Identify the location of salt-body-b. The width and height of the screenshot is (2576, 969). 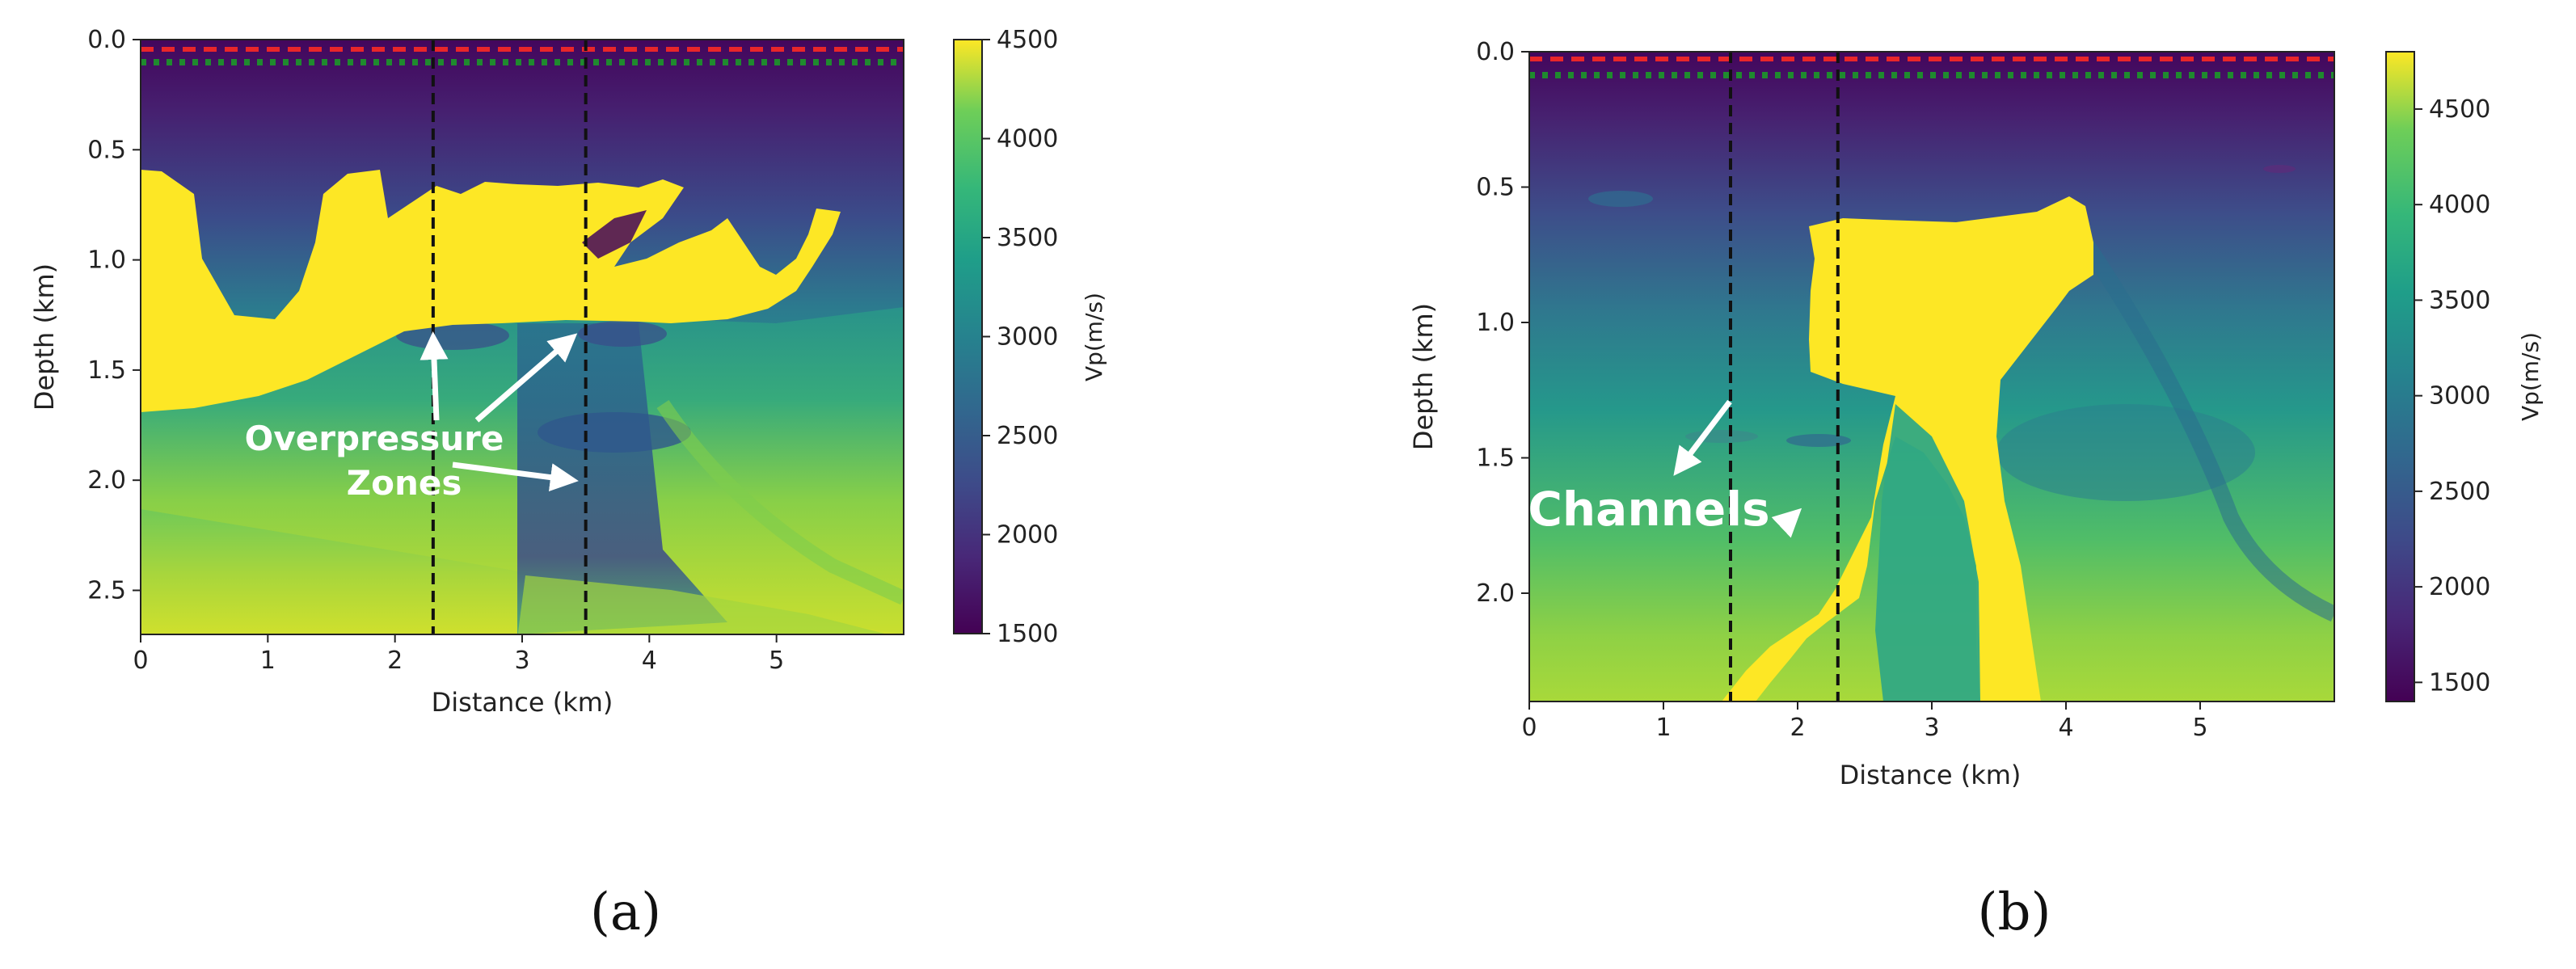
(1908, 448).